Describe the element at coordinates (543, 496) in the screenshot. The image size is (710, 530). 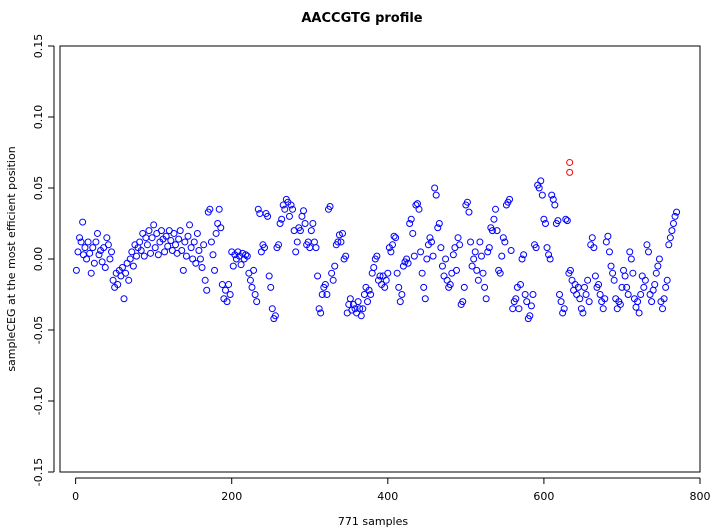
I see `x-tick-label: 600` at that location.